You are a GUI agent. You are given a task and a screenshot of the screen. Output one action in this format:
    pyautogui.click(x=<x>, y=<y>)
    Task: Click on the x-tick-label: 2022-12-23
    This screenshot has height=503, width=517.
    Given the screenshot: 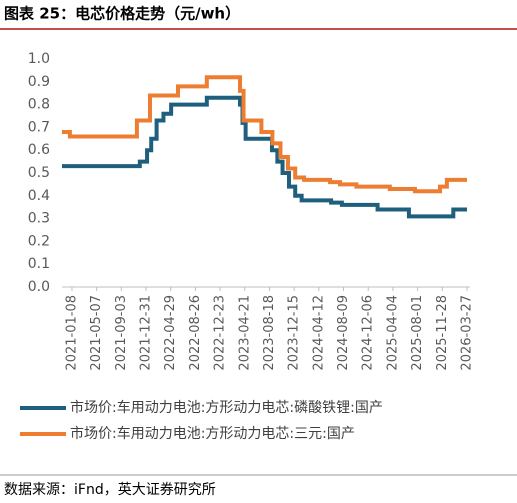 What is the action you would take?
    pyautogui.click(x=220, y=333)
    